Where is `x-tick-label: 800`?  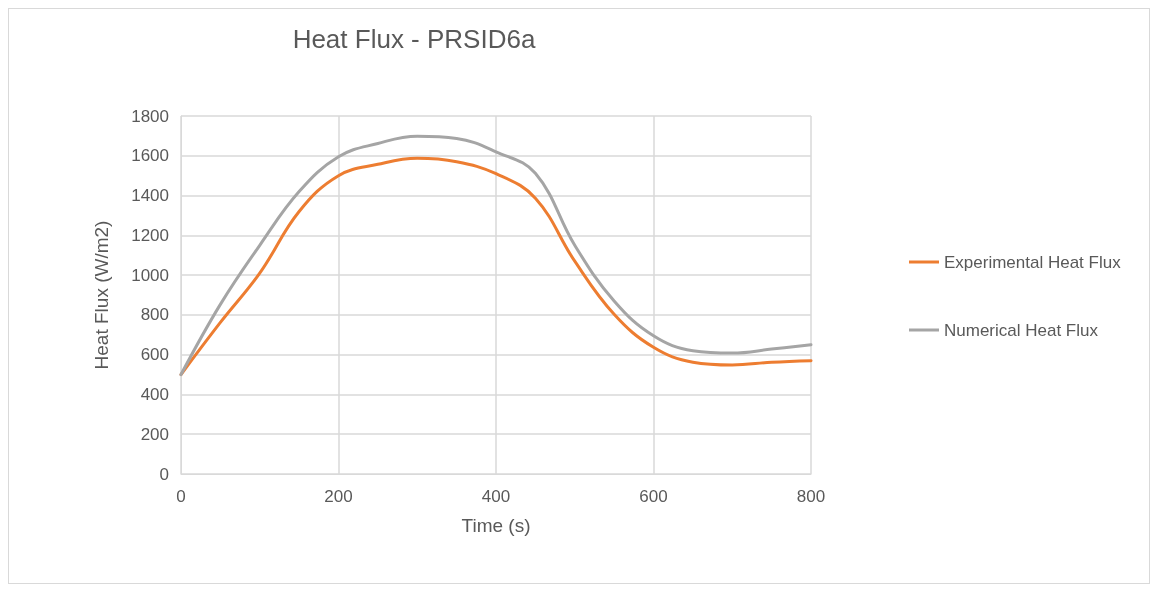 x-tick-label: 800 is located at coordinates (811, 496).